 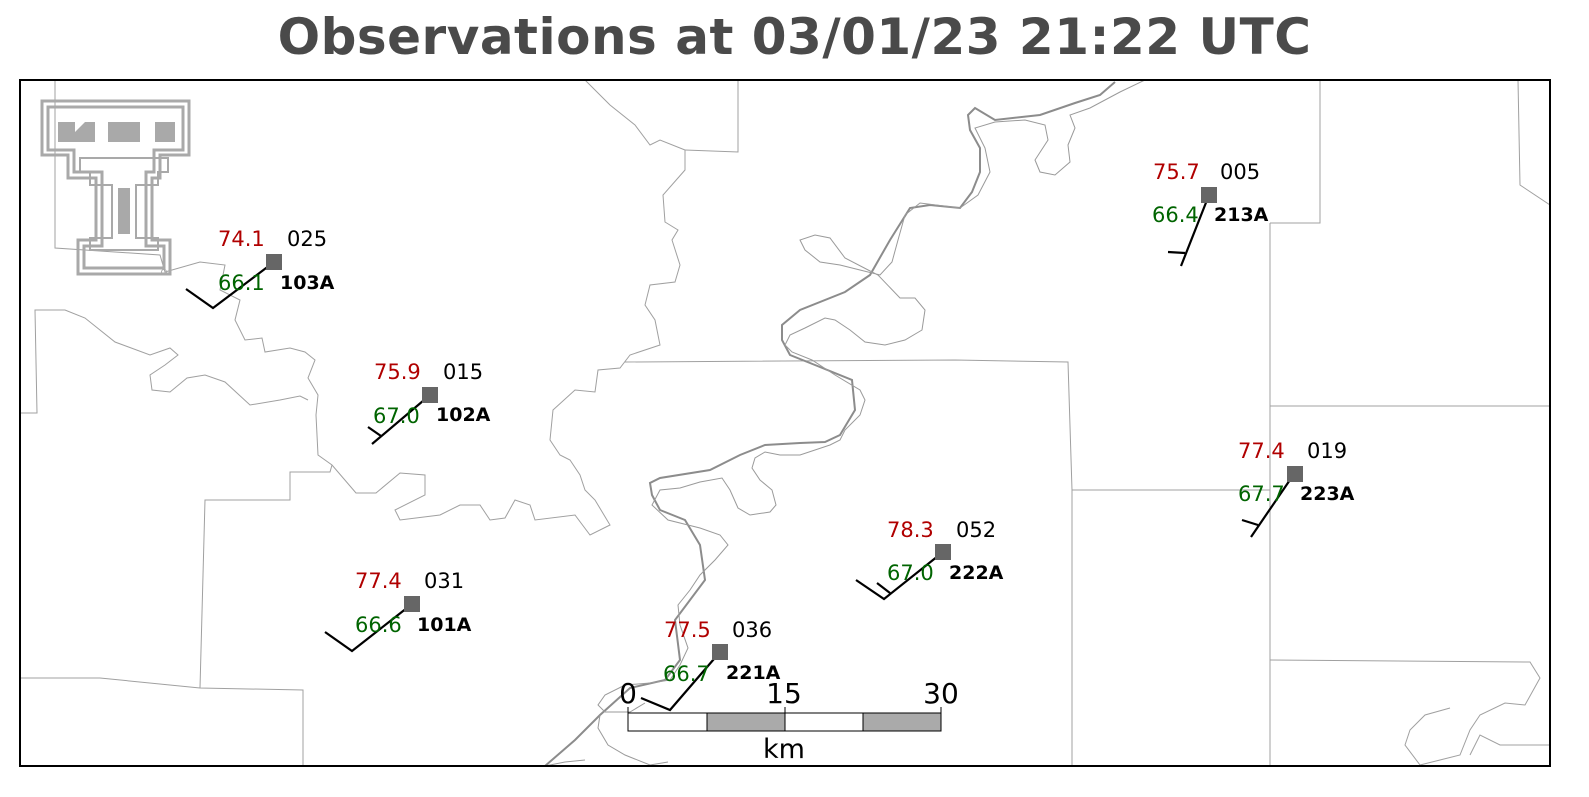 What do you see at coordinates (241, 283) in the screenshot?
I see `station-dewpoint: 66.1` at bounding box center [241, 283].